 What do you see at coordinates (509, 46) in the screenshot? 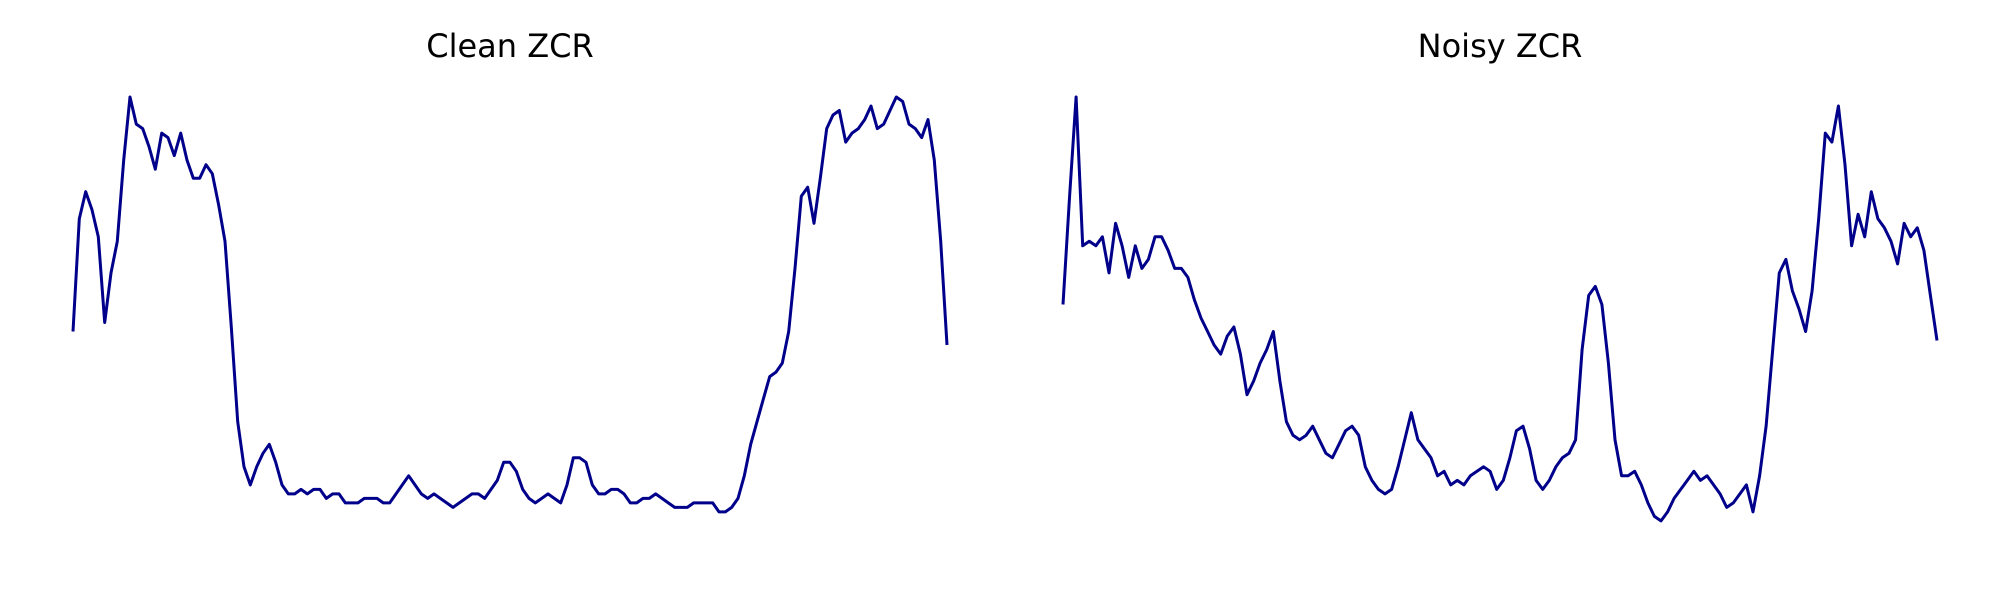
I see `clean-zcr-title: Clean ZCR` at bounding box center [509, 46].